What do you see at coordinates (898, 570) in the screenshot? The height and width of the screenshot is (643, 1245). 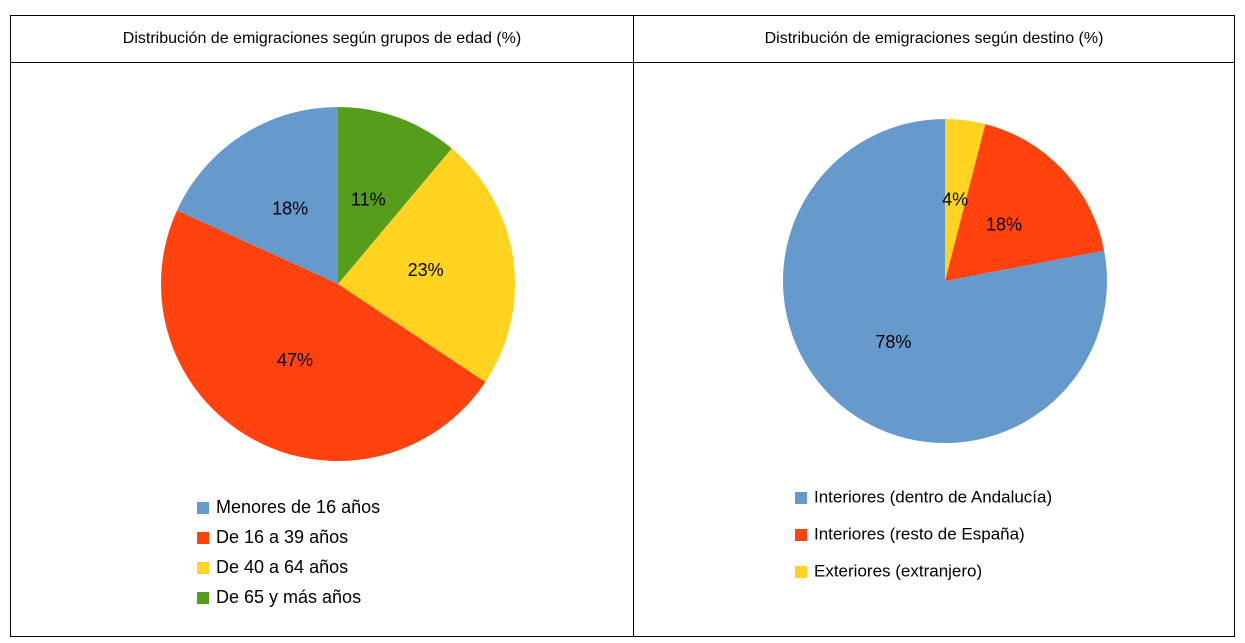 I see `legend-label: Exteriores (extranjero)` at bounding box center [898, 570].